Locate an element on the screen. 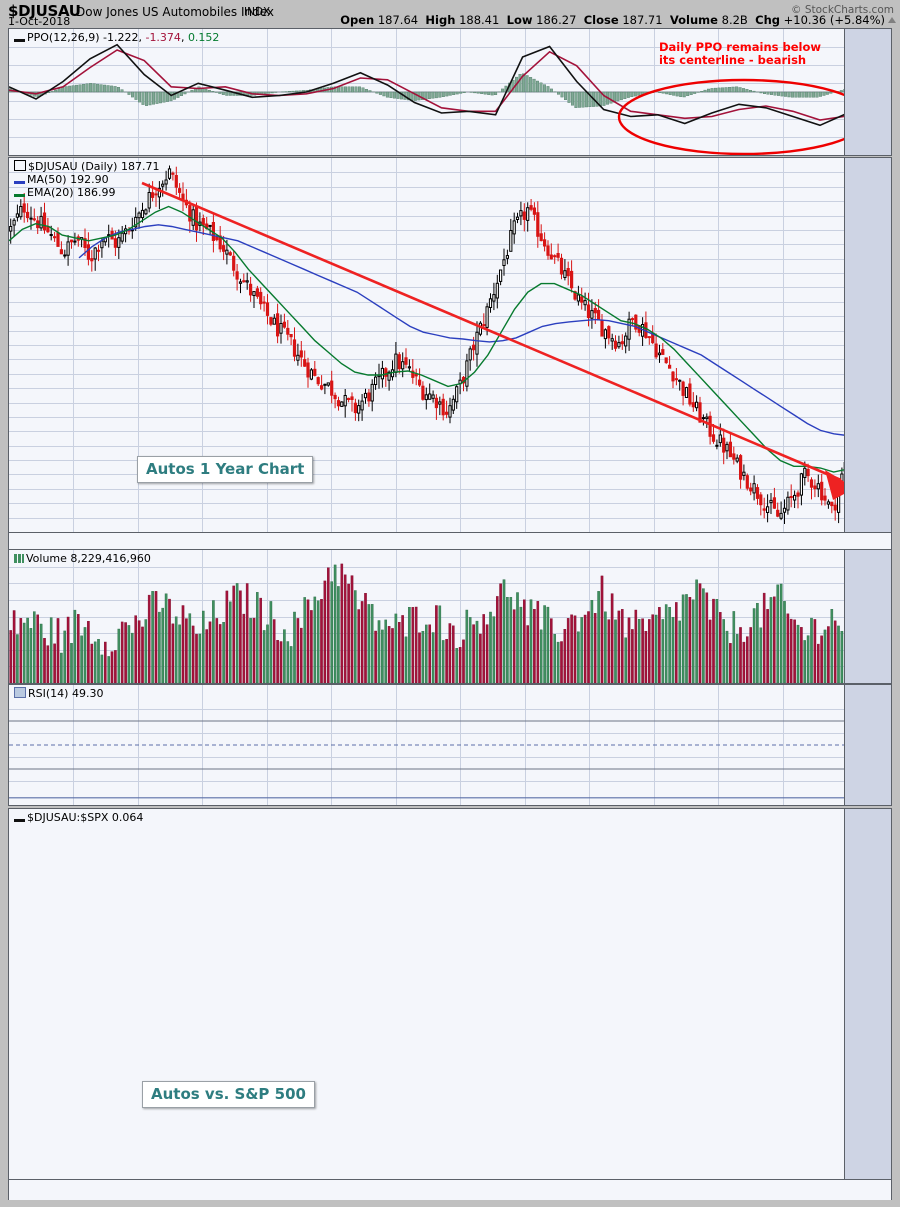 The width and height of the screenshot is (900, 1207). volume-legend: Volume 8,229,416,960 is located at coordinates (82, 558).